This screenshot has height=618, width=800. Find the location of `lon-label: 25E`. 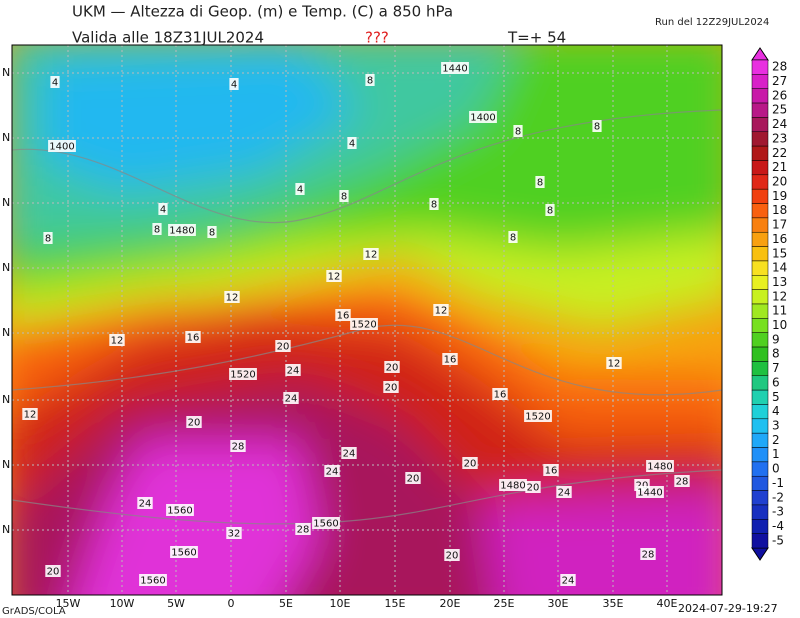

lon-label: 25E is located at coordinates (504, 603).